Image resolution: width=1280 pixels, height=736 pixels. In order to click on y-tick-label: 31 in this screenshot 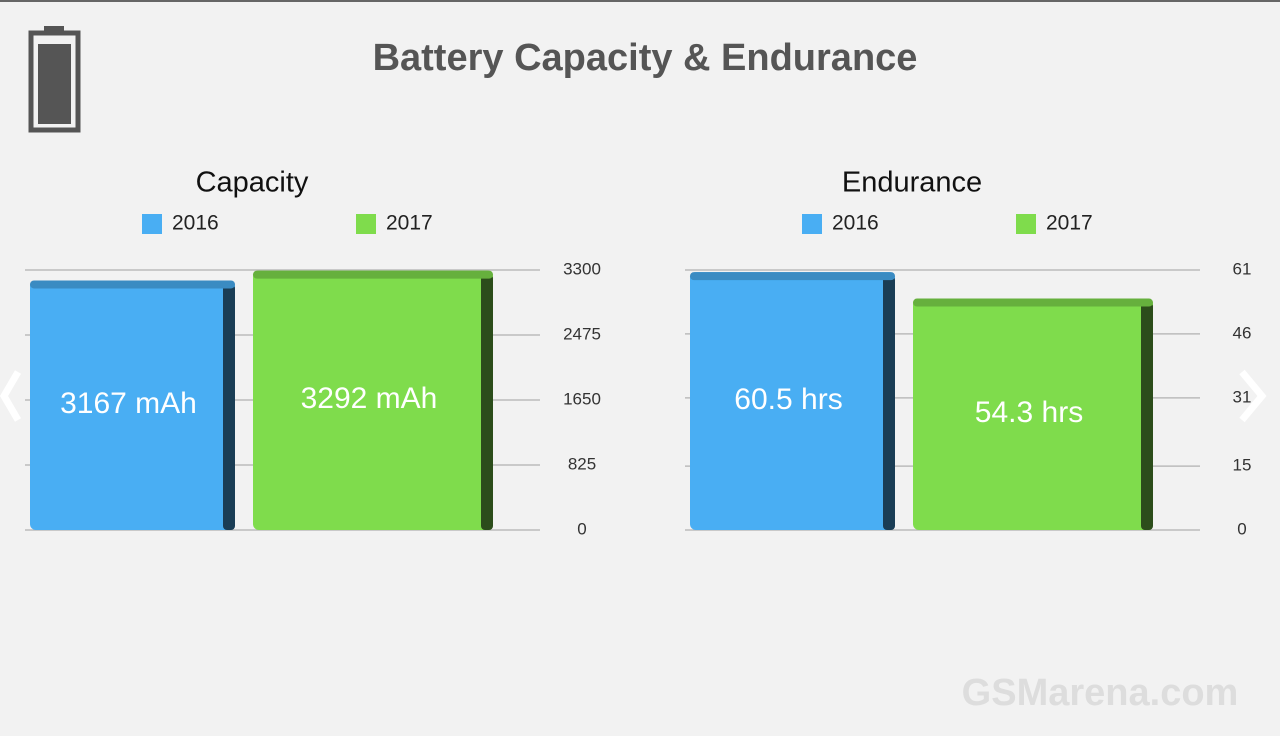, I will do `click(1242, 396)`.